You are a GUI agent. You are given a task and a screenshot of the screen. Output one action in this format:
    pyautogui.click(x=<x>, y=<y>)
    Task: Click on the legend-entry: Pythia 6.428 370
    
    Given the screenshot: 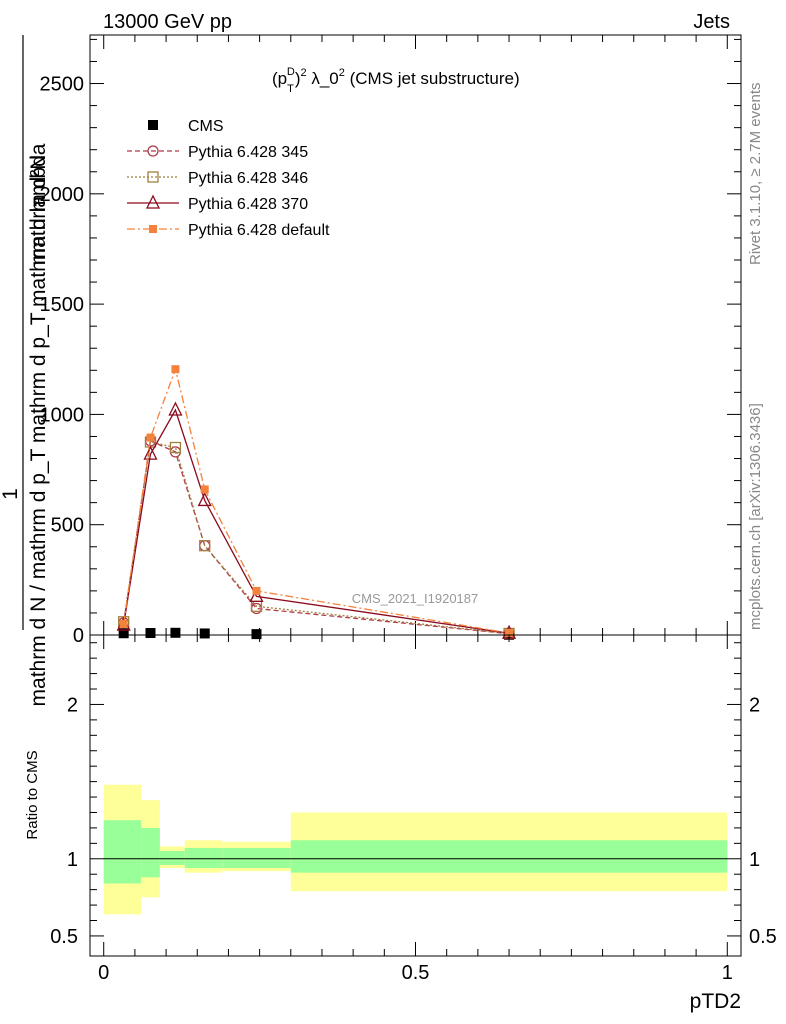 What is the action you would take?
    pyautogui.click(x=217, y=203)
    